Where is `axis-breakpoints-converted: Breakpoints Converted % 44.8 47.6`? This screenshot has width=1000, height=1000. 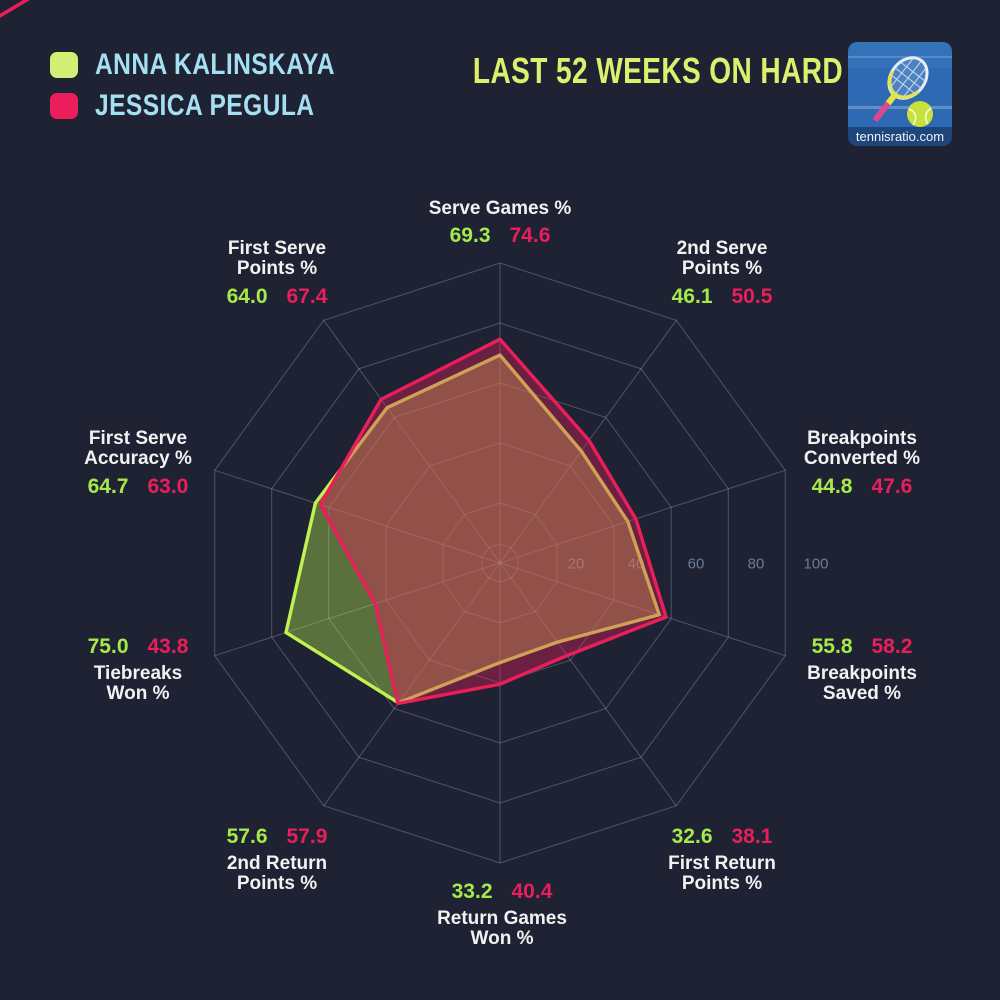
axis-breakpoints-converted: Breakpoints Converted % 44.8 47.6 is located at coordinates (862, 463).